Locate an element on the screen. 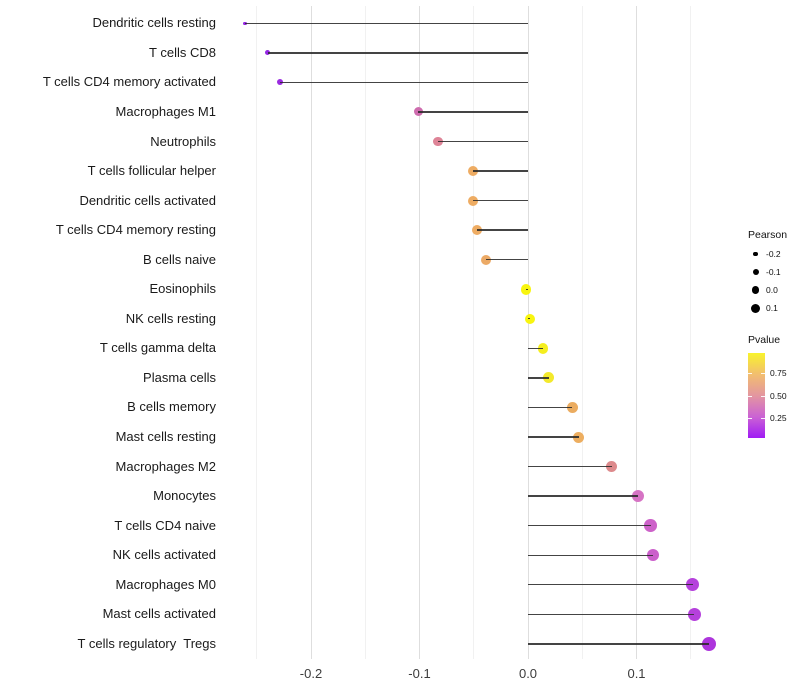  category-label: Macrophages M0 is located at coordinates (165, 584).